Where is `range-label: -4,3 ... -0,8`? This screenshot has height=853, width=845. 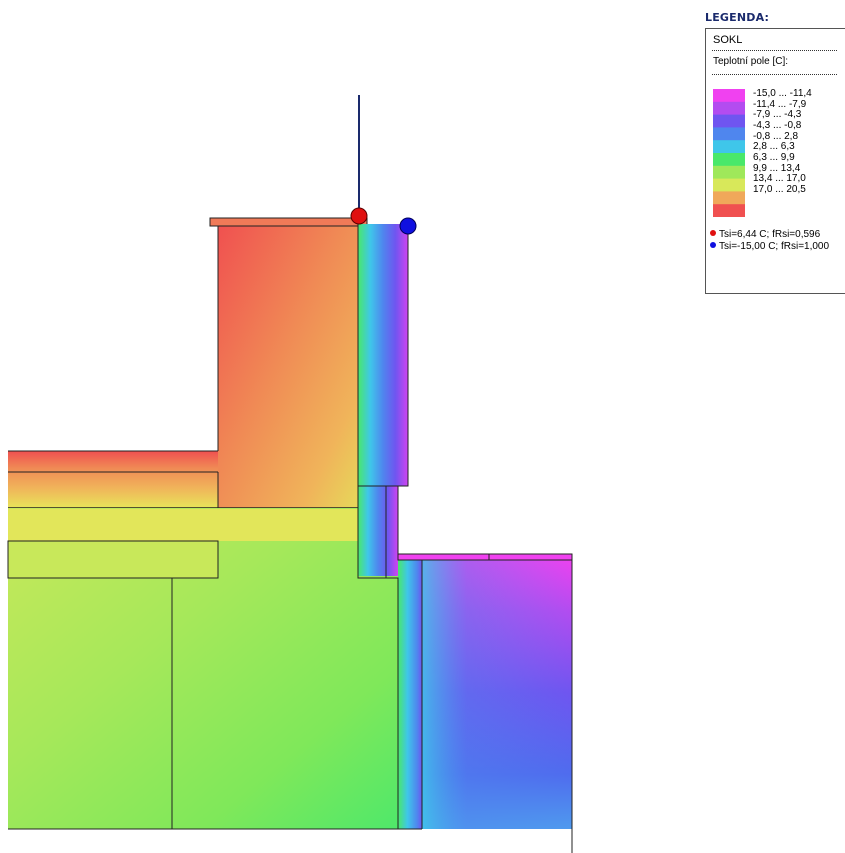 range-label: -4,3 ... -0,8 is located at coordinates (777, 125).